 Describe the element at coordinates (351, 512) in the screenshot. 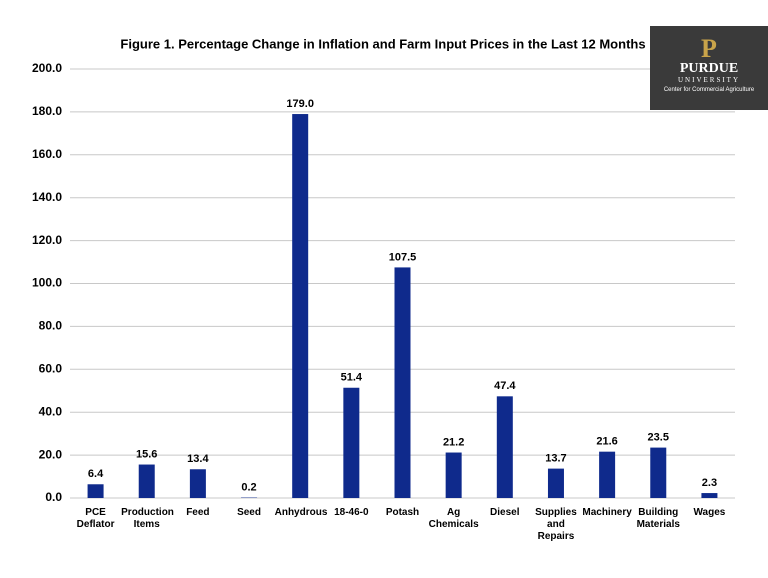

I see `x-tick-label: 18-46-0` at that location.